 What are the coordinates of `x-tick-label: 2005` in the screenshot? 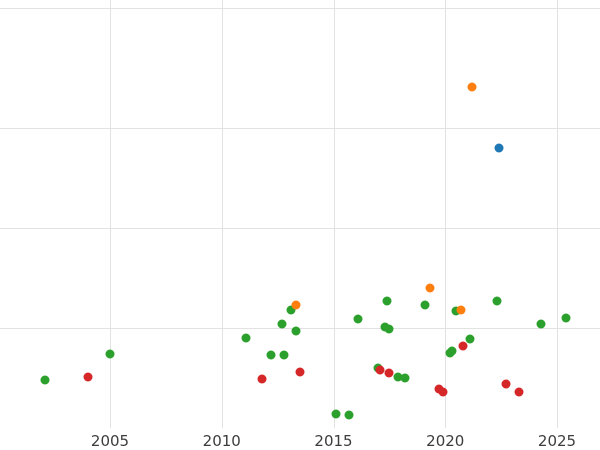 It's located at (110, 441).